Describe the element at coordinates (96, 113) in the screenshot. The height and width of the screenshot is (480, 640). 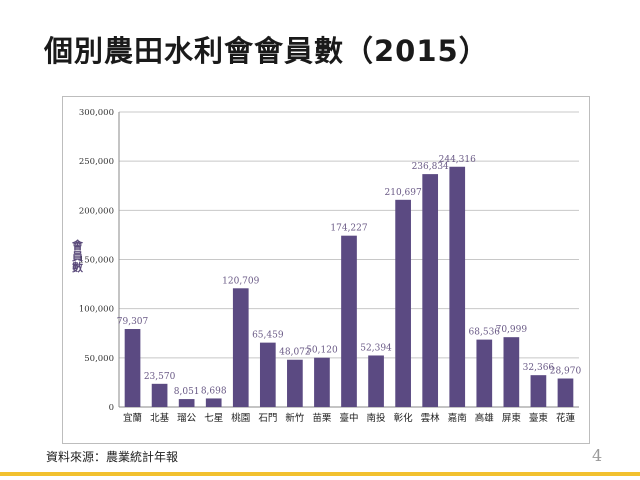
I see `y-tick-label: 300,000` at that location.